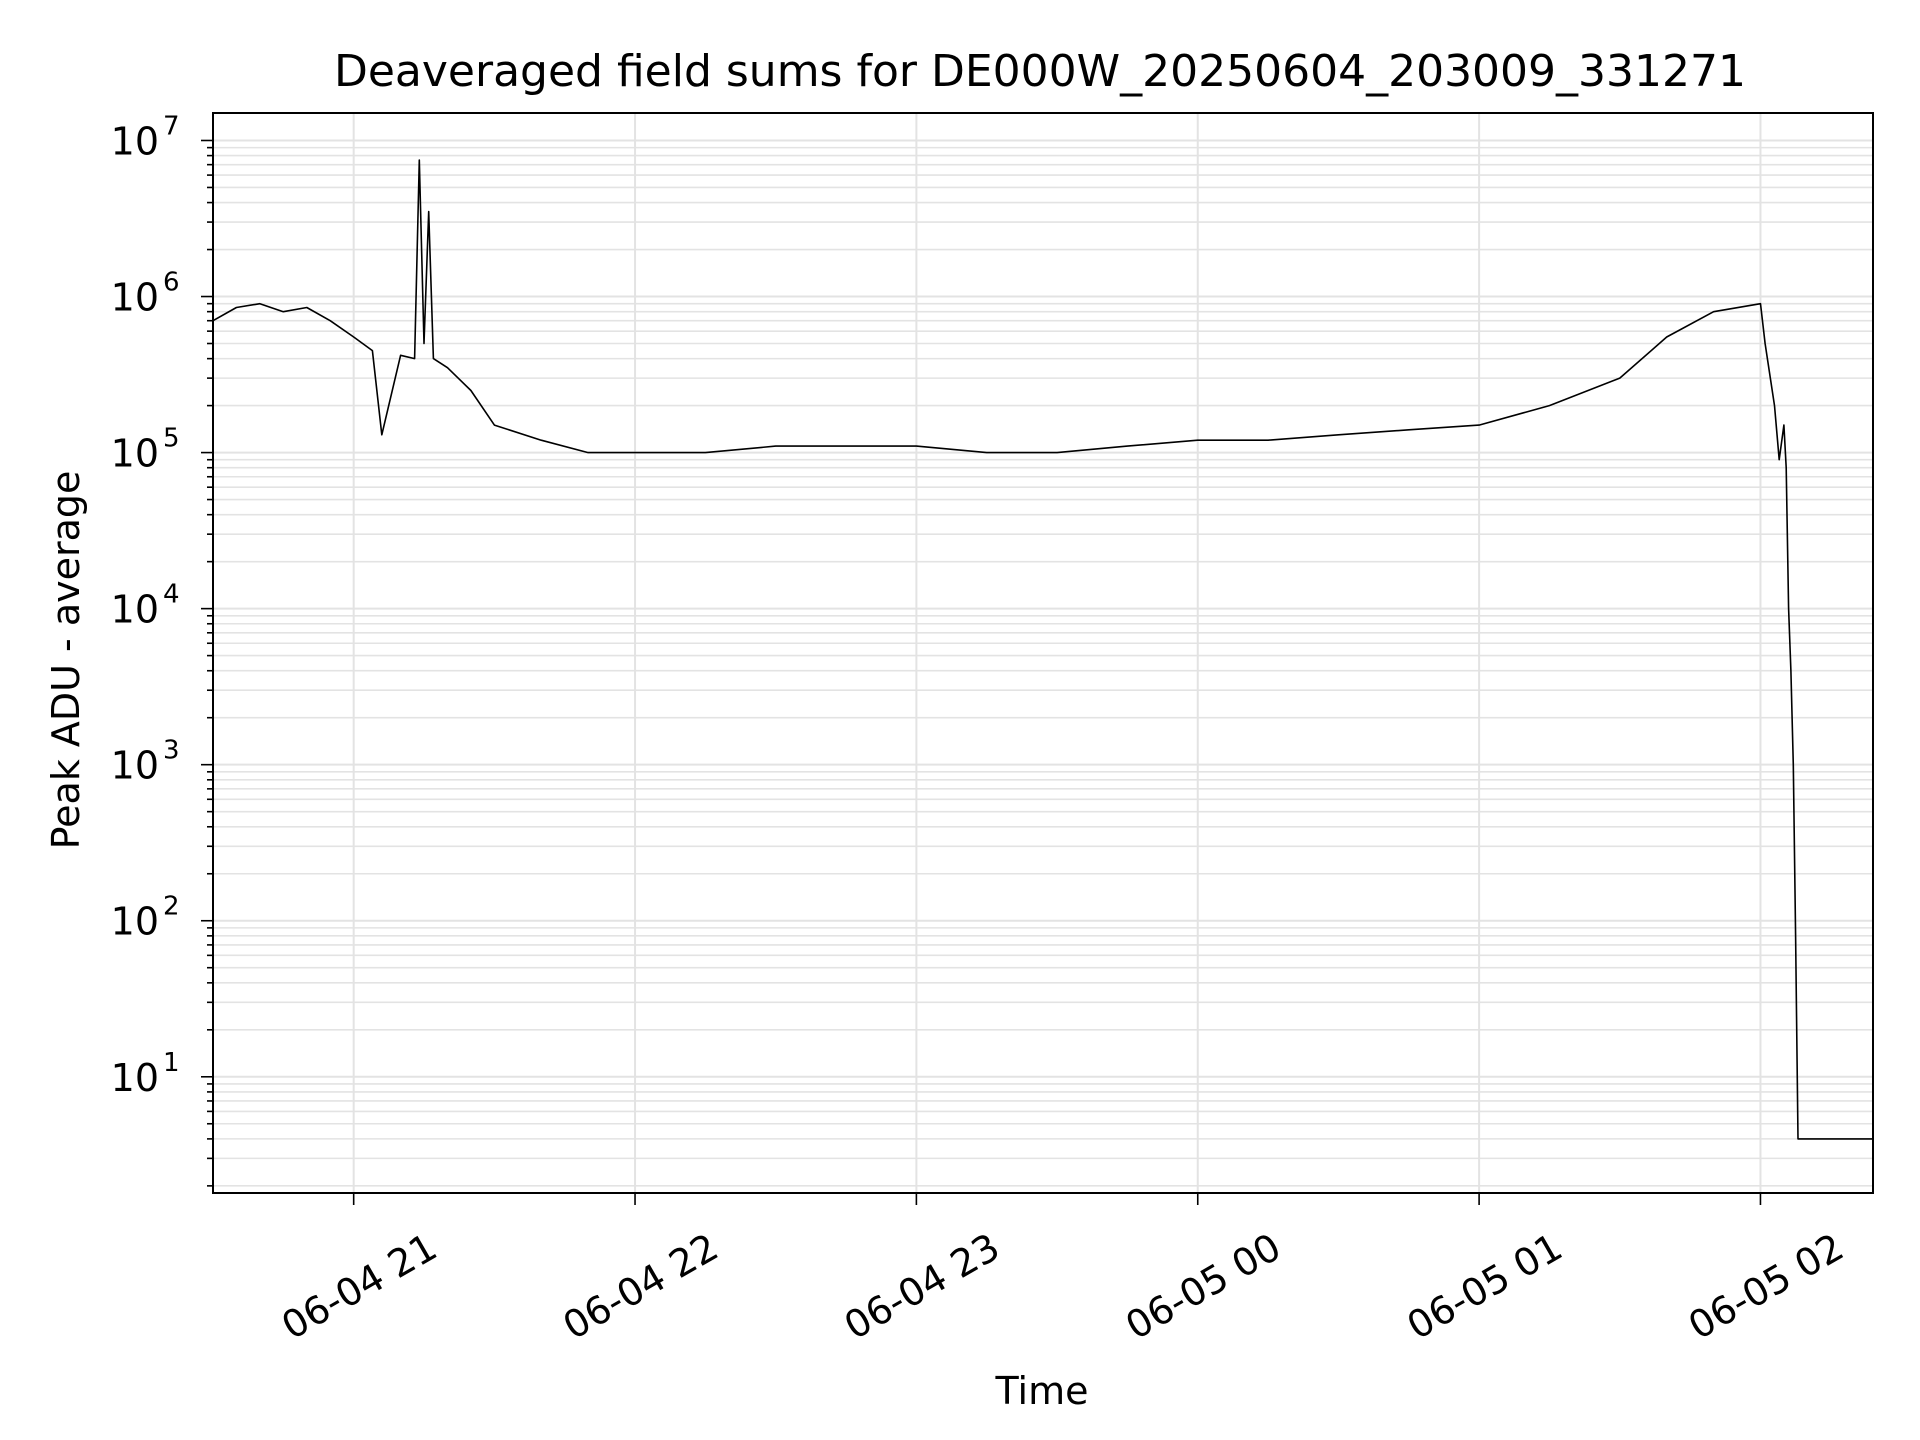 The height and width of the screenshot is (1440, 1920). Describe the element at coordinates (171, 595) in the screenshot. I see `y-tick-exponent: 4` at that location.